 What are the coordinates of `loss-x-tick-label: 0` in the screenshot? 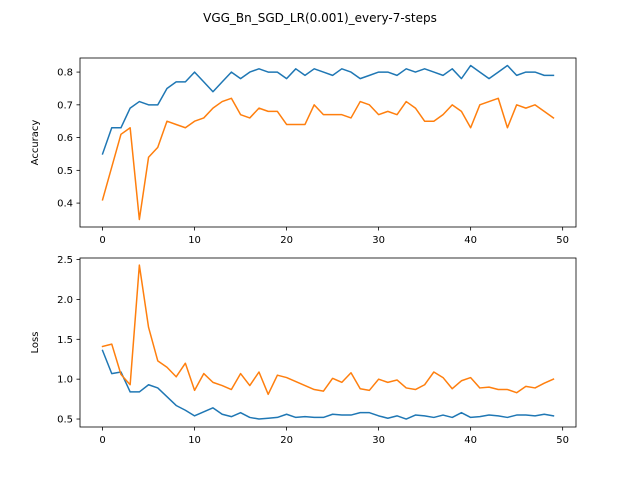 It's located at (102, 440).